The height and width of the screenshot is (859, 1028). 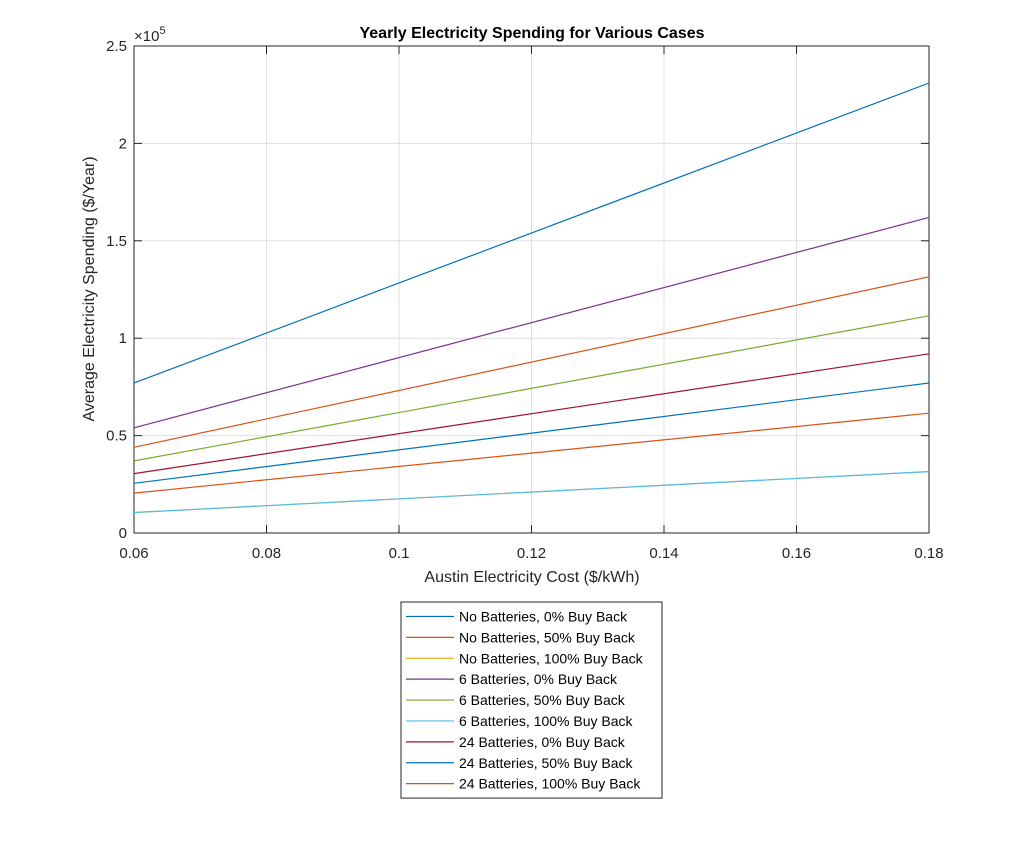 What do you see at coordinates (796, 553) in the screenshot?
I see `x-tick-label: 0.16` at bounding box center [796, 553].